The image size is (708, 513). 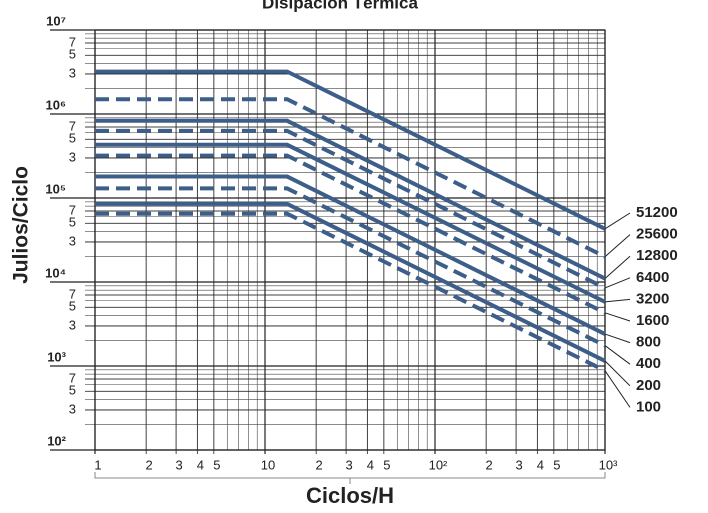 What do you see at coordinates (652, 298) in the screenshot?
I see `series-label: 3200` at bounding box center [652, 298].